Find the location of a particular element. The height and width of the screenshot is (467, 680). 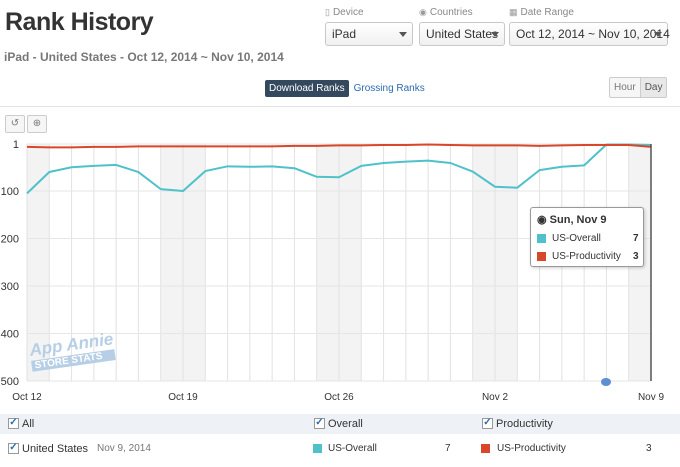

y-tick-label: 500 is located at coordinates (10, 382).